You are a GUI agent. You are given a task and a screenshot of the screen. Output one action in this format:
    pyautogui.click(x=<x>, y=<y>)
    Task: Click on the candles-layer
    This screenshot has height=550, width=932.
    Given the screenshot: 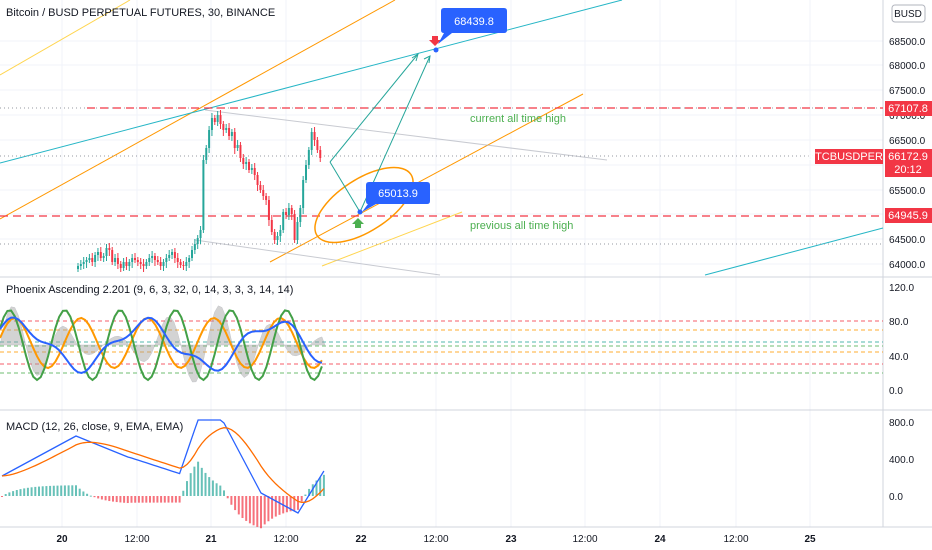 What is the action you would take?
    pyautogui.click(x=199, y=191)
    